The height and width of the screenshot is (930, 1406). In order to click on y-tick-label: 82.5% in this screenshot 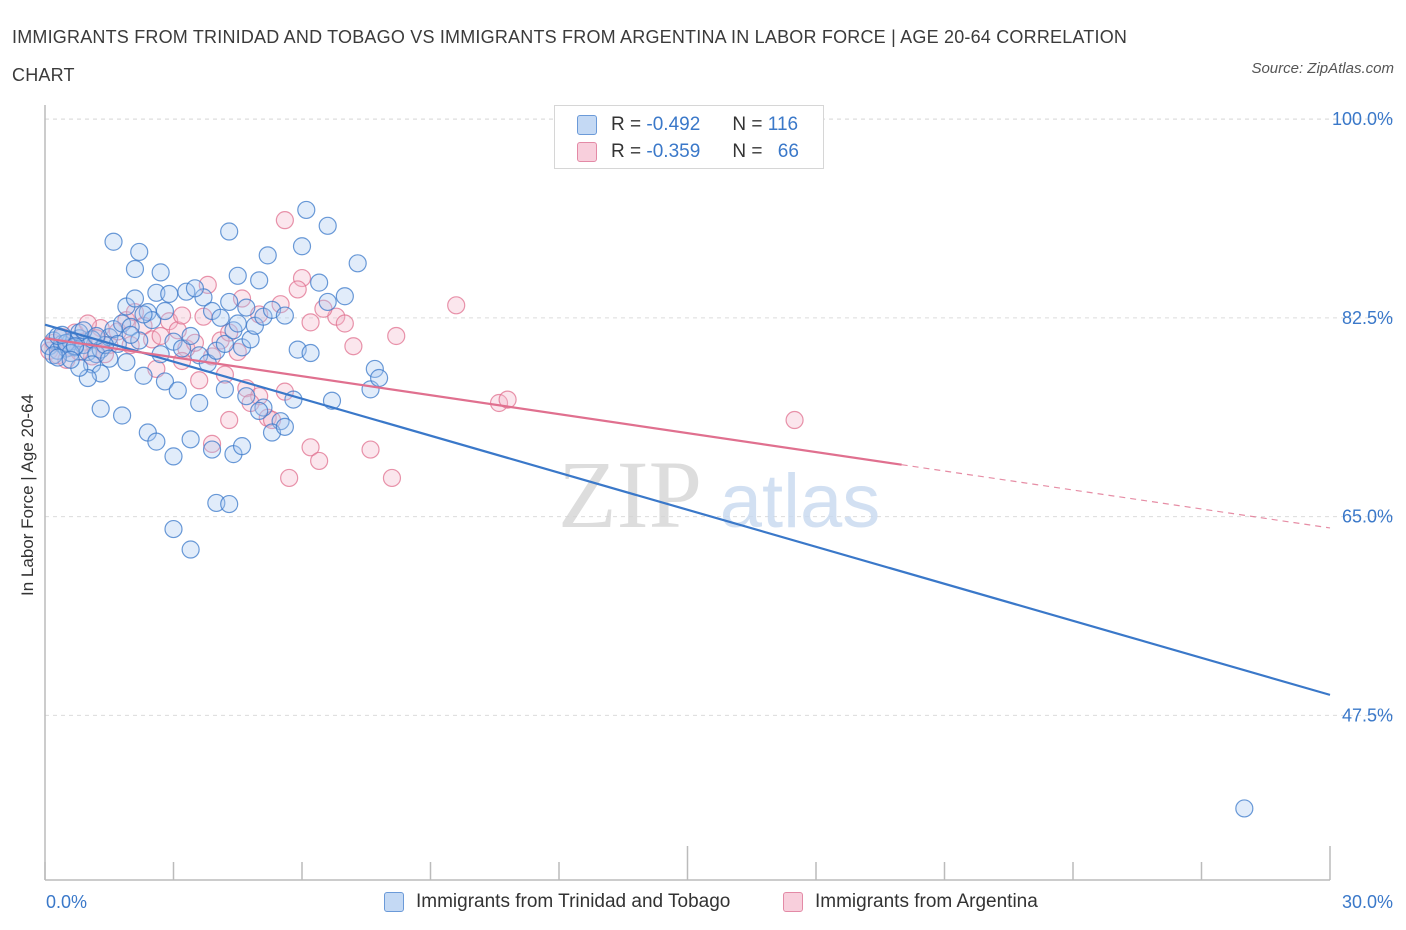, I will do `click(1367, 318)`.